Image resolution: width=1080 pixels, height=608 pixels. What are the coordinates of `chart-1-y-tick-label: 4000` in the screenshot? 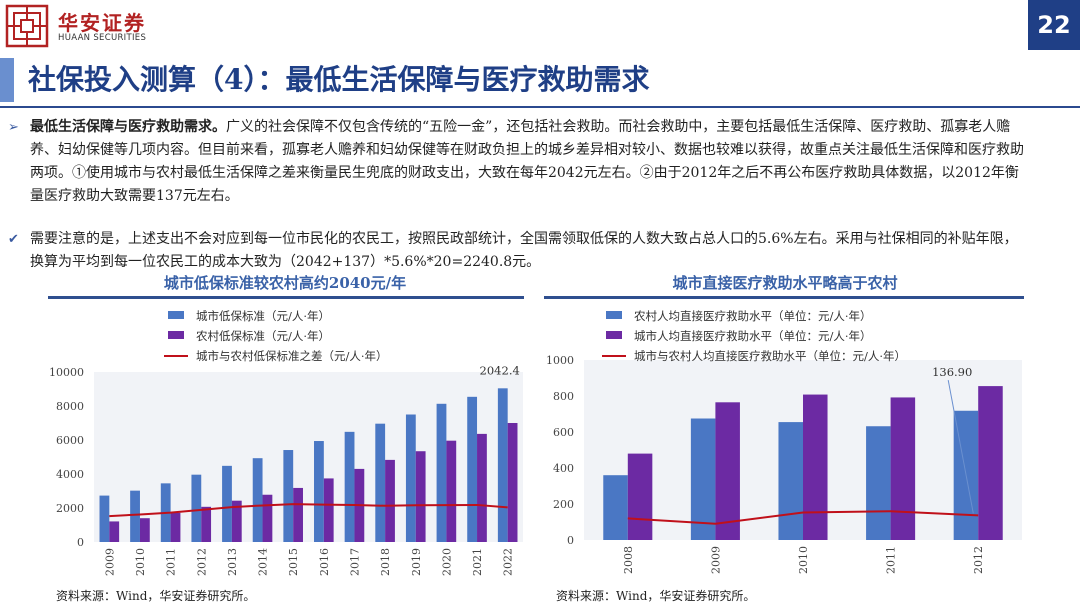 It's located at (70, 474).